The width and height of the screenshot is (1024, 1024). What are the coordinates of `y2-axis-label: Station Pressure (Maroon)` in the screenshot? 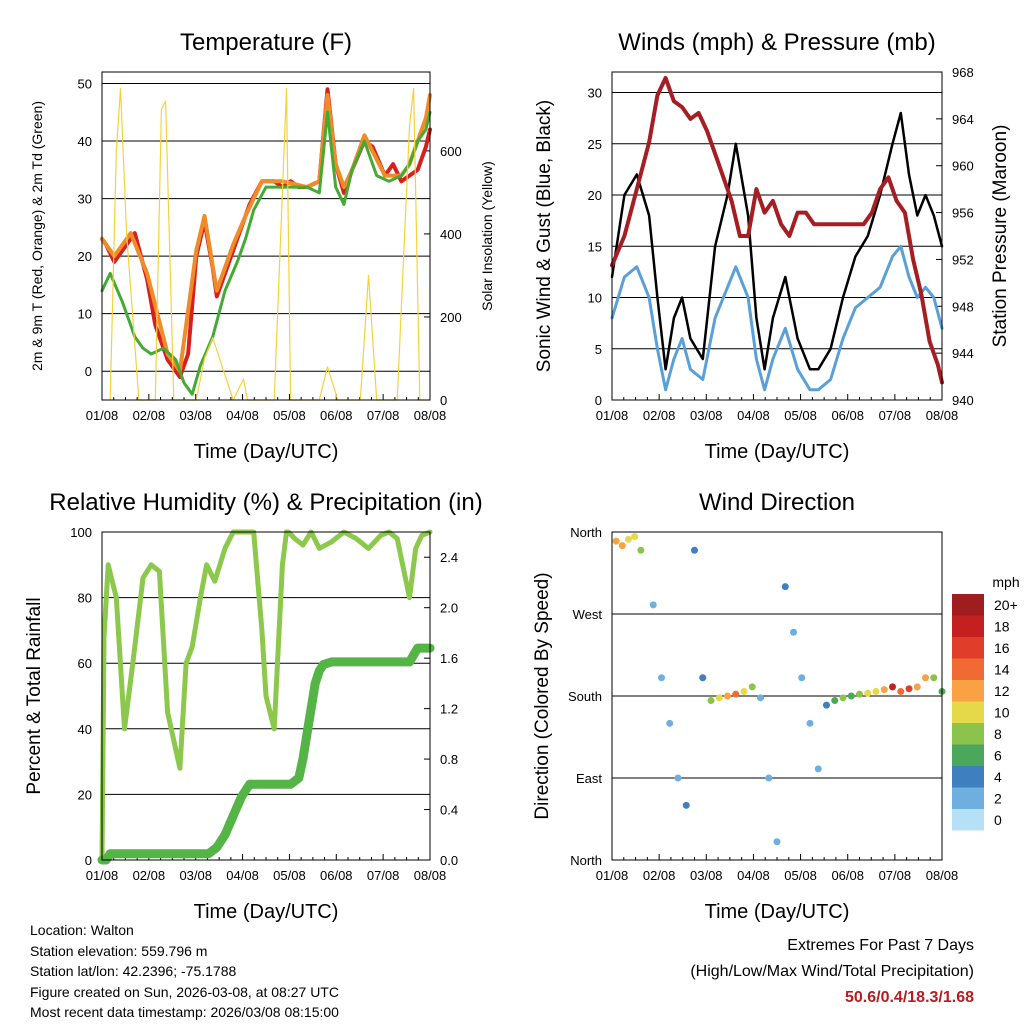 It's located at (1000, 236).